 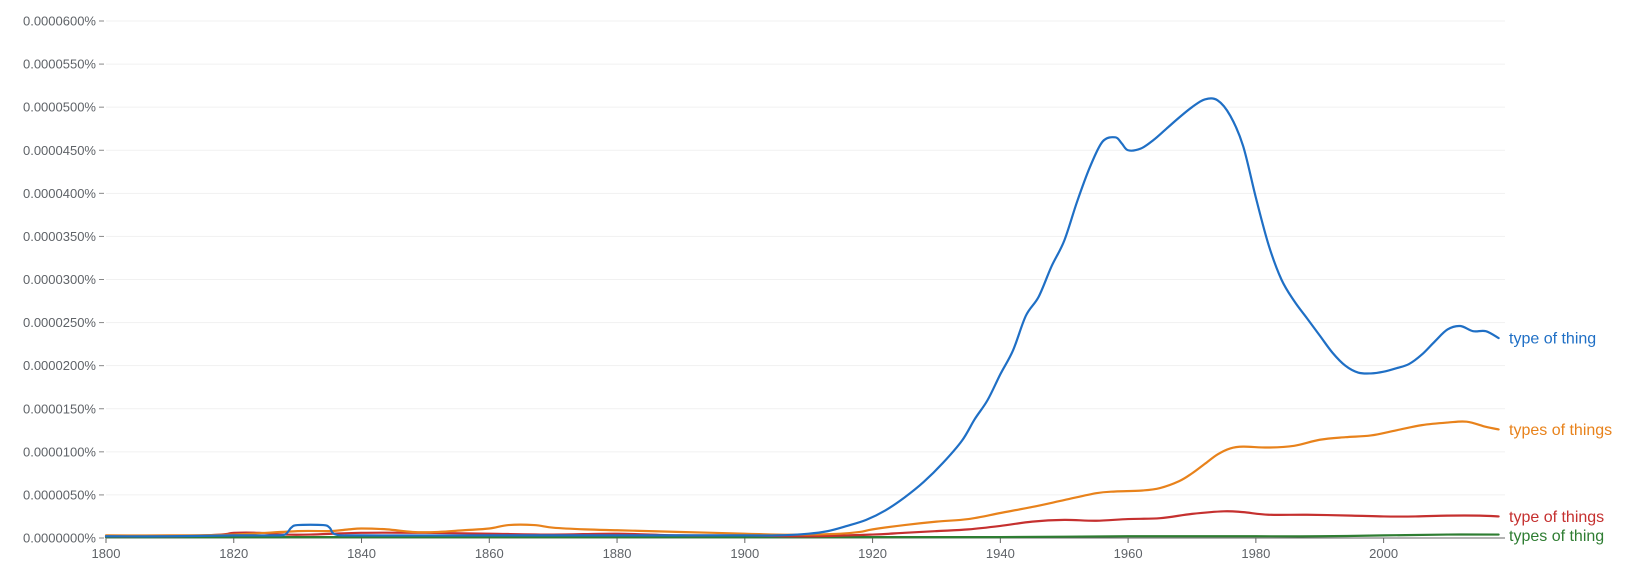 I want to click on series-label-types-of-things: types of things, so click(x=1560, y=430).